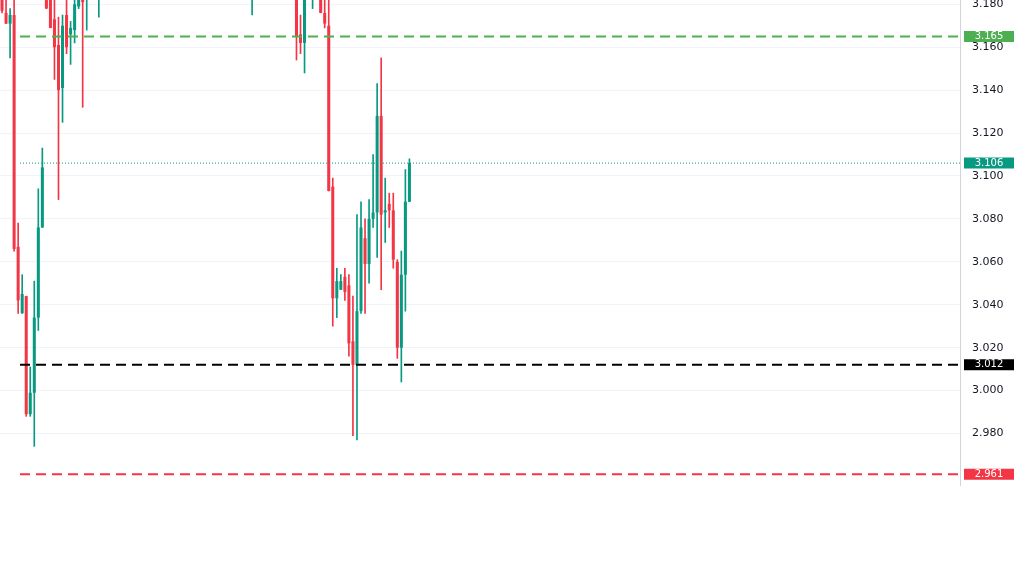 This screenshot has height=576, width=1024. What do you see at coordinates (988, 390) in the screenshot?
I see `y-tick-label: 3.000` at bounding box center [988, 390].